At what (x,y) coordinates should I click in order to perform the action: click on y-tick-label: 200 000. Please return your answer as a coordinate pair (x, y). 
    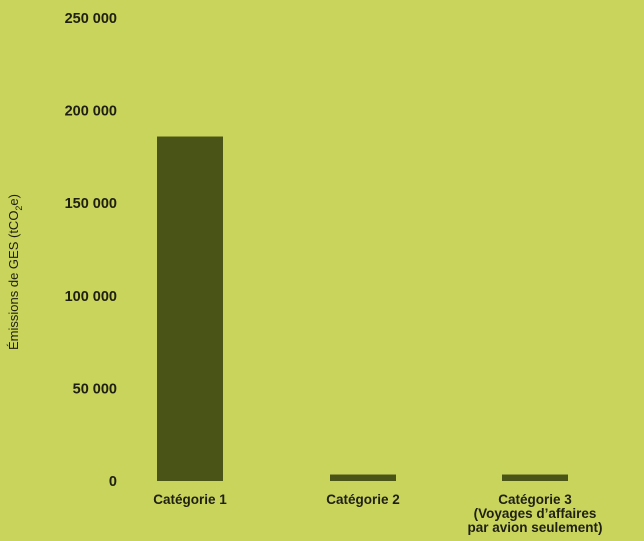
    Looking at the image, I should click on (91, 112).